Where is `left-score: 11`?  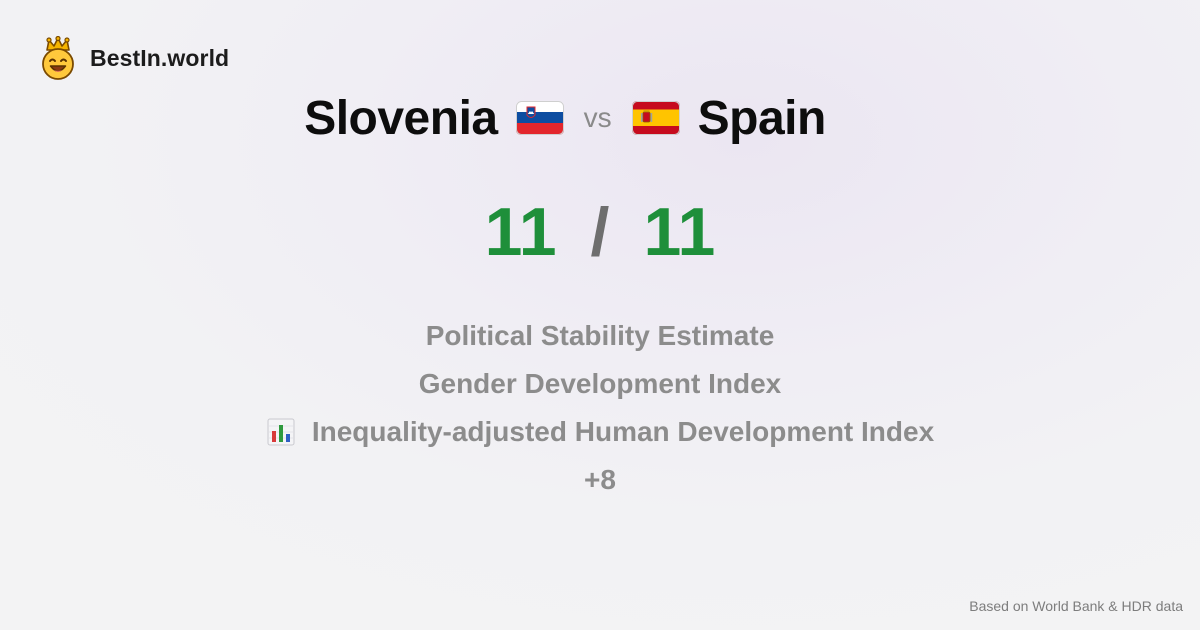
left-score: 11 is located at coordinates (520, 232).